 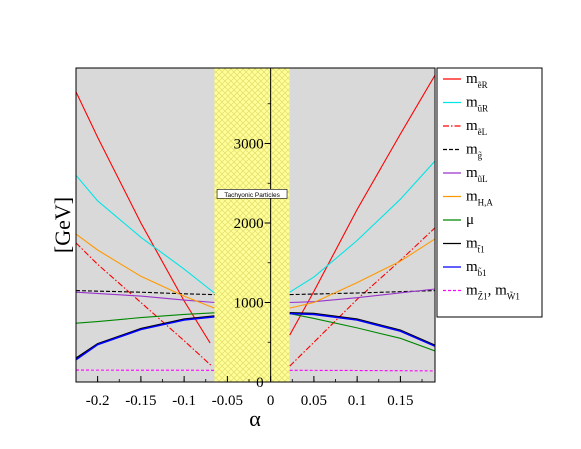 I want to click on region-label-group: Tachyonic Particles, so click(x=252, y=194).